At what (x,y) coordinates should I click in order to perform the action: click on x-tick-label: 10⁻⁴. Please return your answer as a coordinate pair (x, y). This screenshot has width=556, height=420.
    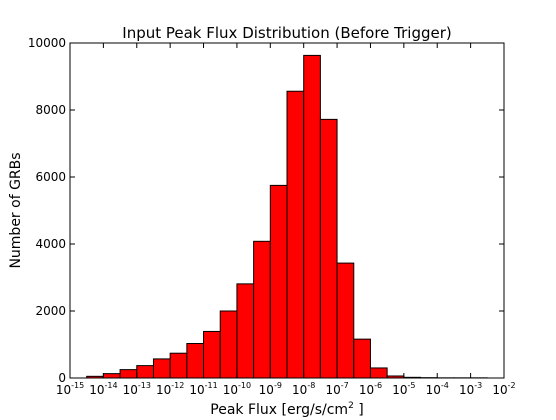
    Looking at the image, I should click on (437, 389).